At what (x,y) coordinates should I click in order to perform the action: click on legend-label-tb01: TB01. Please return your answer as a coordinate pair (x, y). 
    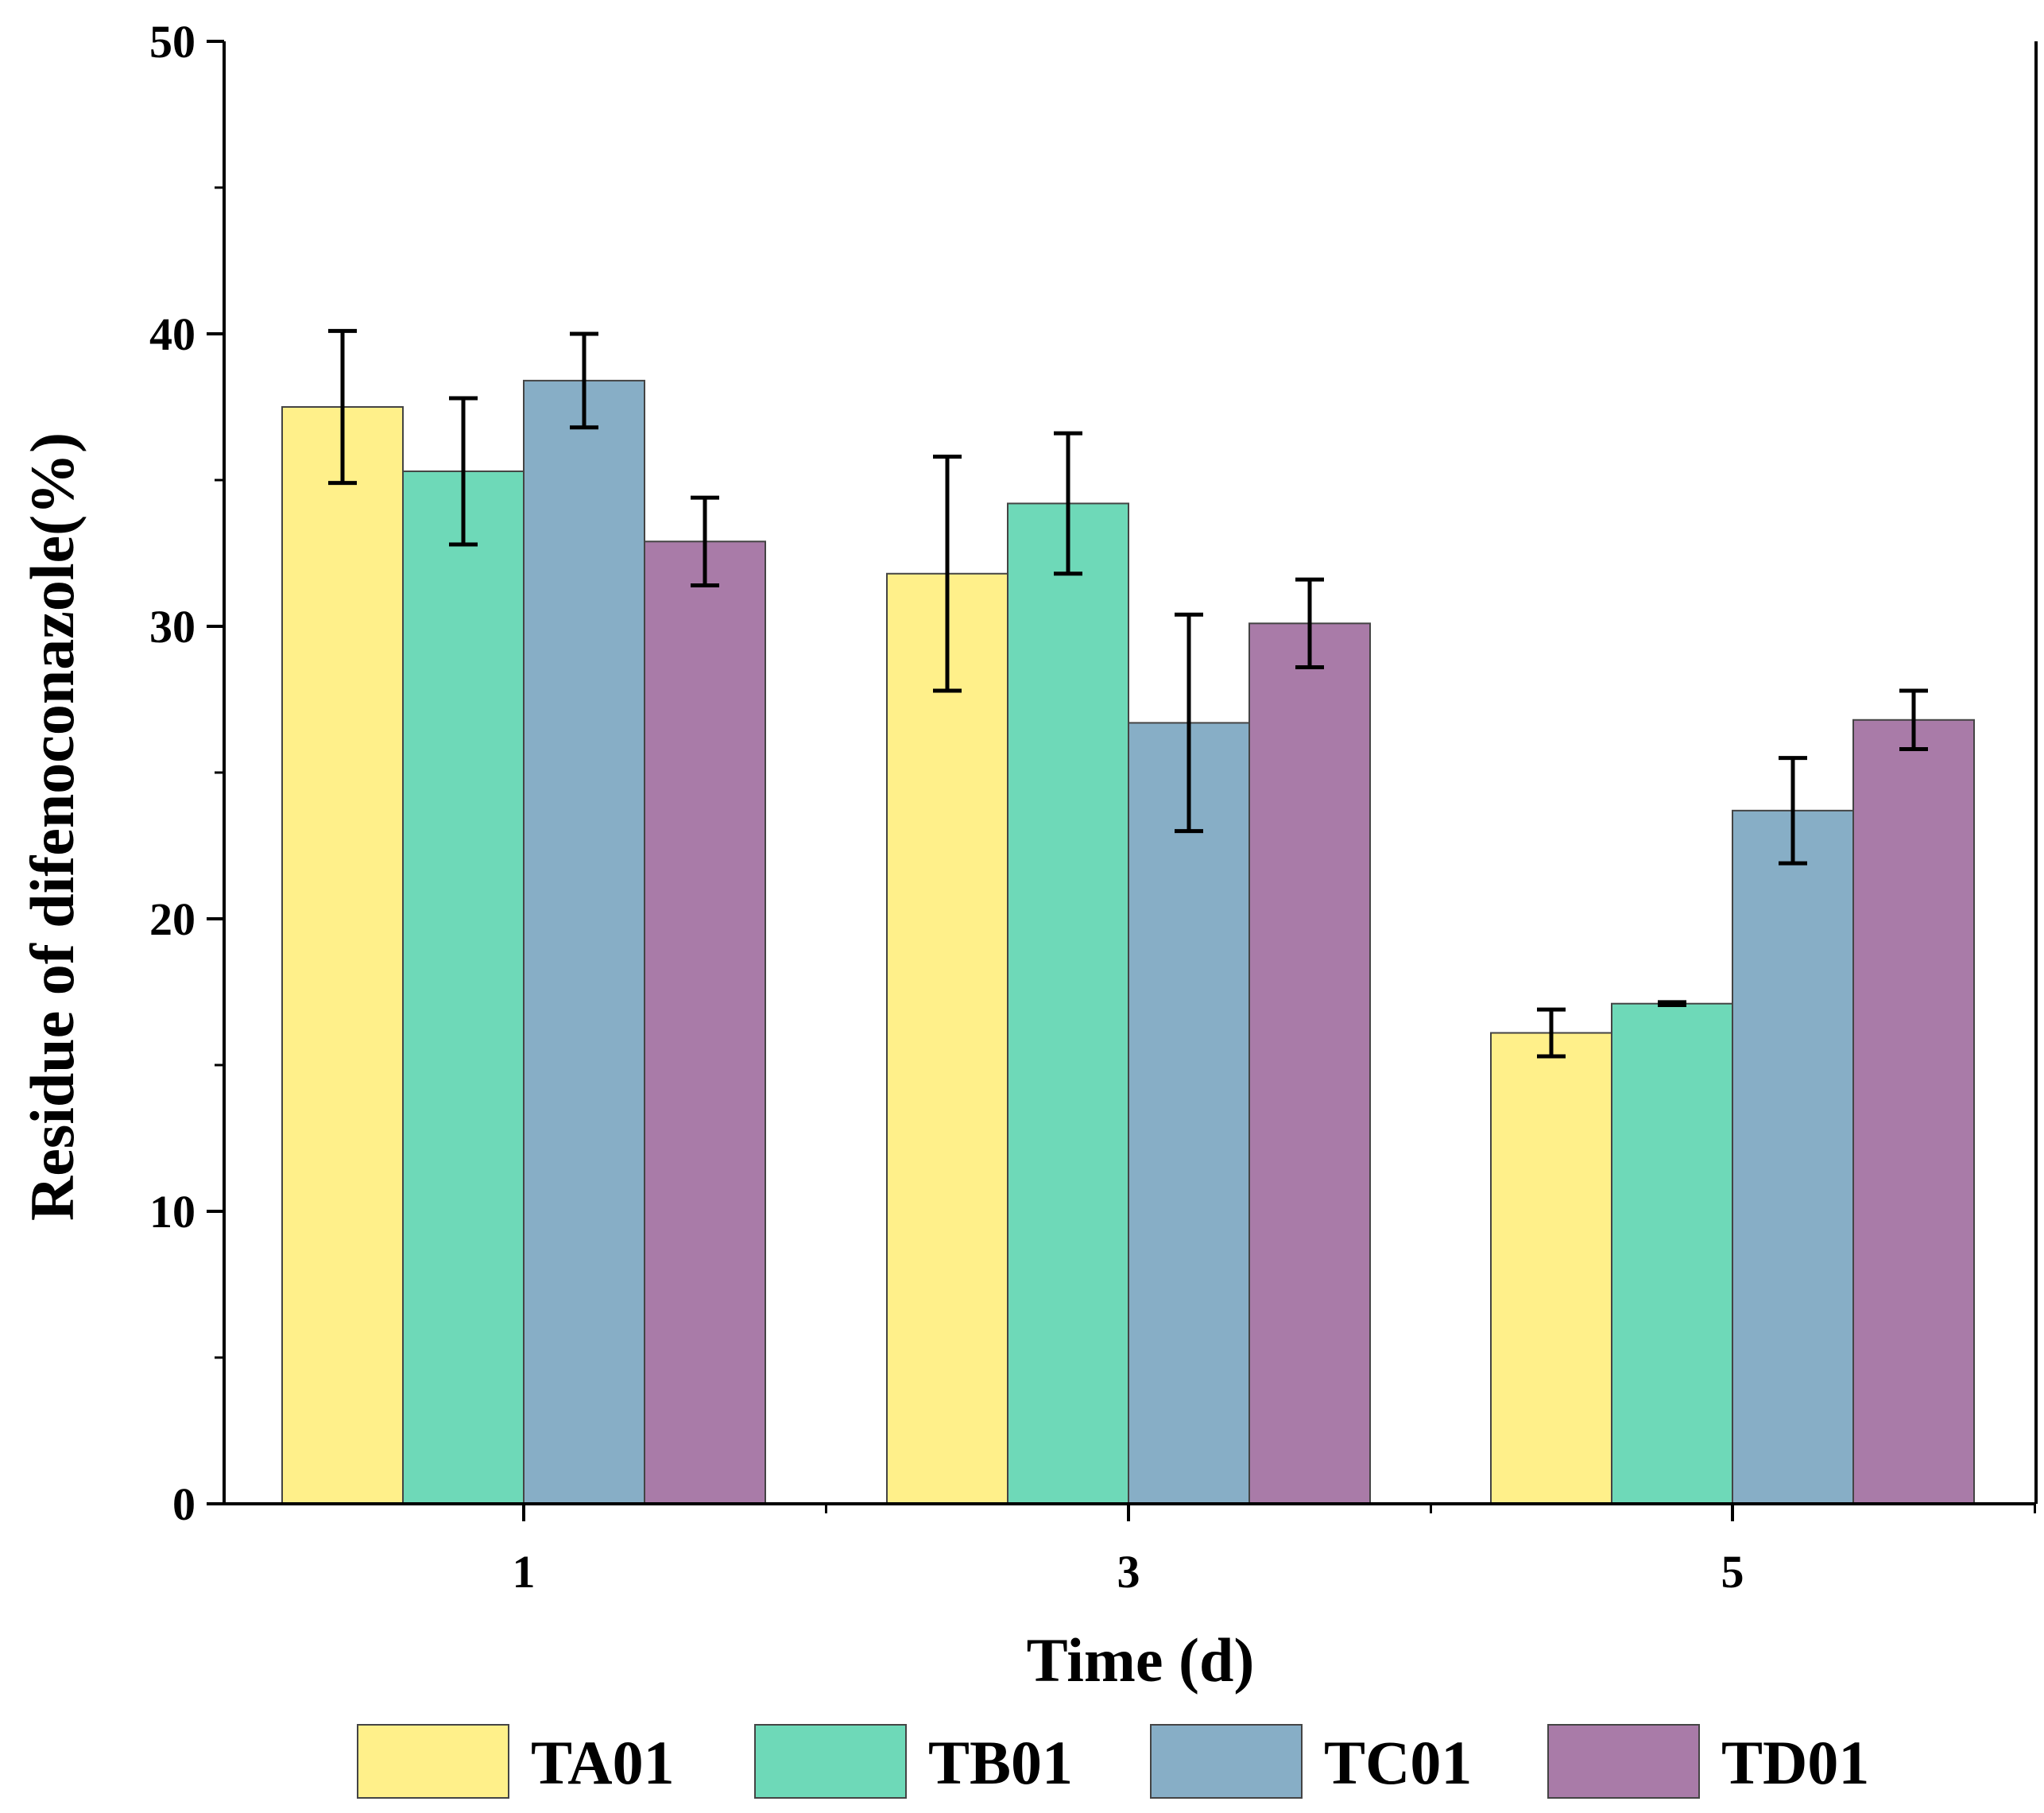
    Looking at the image, I should click on (1000, 1762).